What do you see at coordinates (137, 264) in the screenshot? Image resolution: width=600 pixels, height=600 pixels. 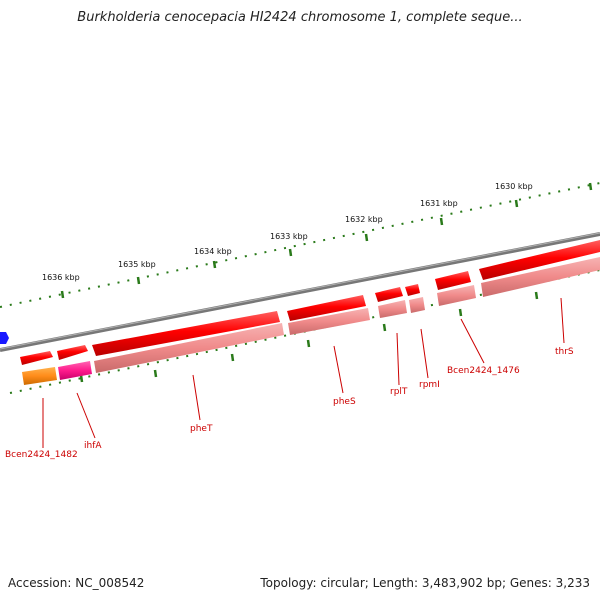 I see `scale-label: 1635 kbp` at bounding box center [137, 264].